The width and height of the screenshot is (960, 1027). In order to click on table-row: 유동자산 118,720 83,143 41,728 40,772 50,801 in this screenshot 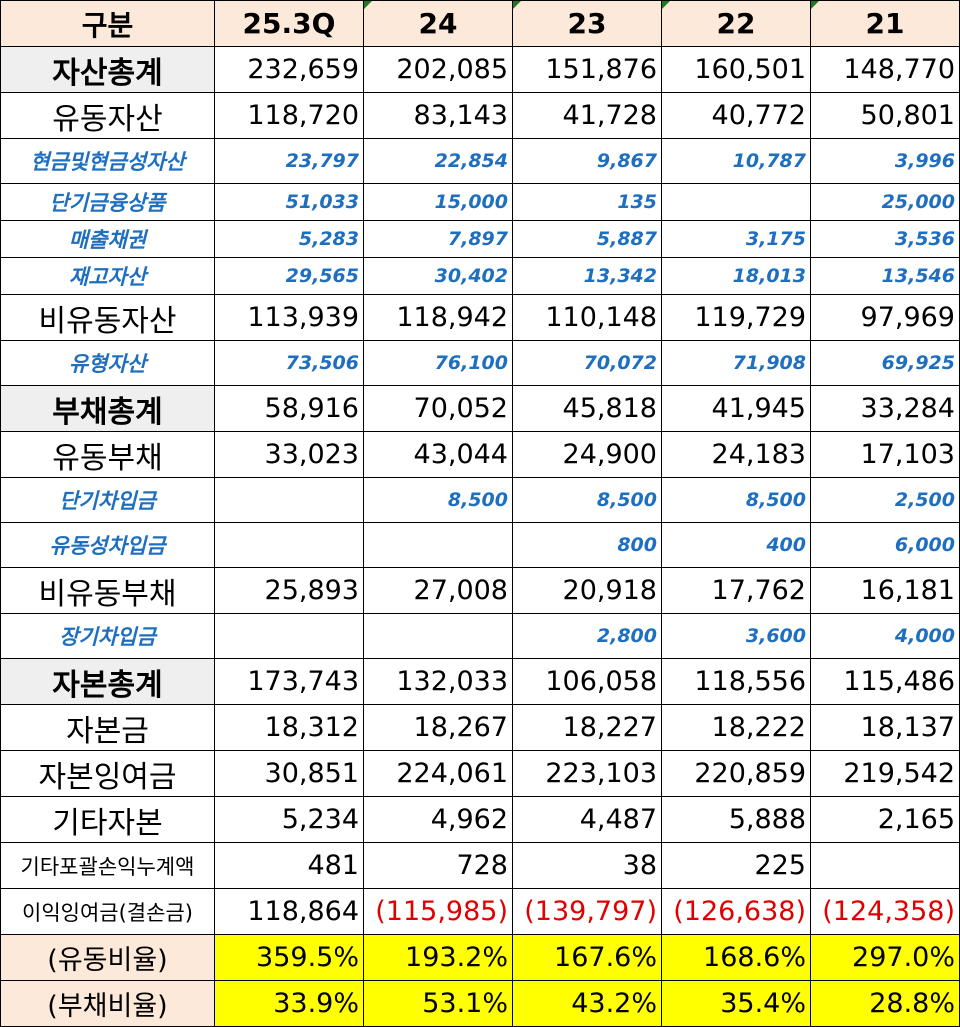, I will do `click(480, 115)`.